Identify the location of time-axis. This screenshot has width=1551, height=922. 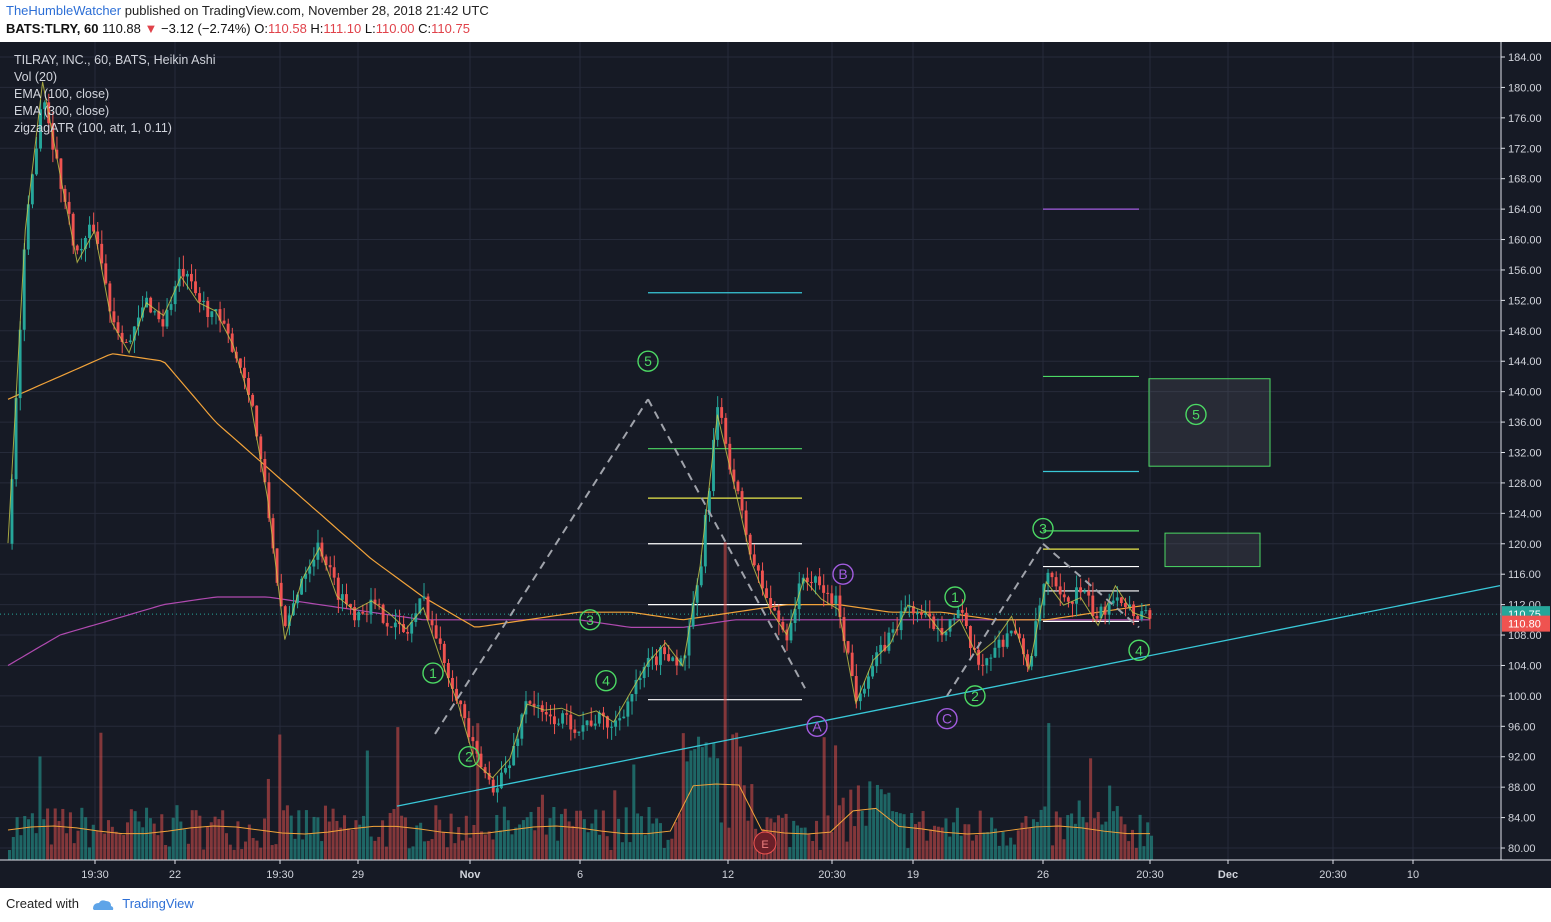
(775, 874).